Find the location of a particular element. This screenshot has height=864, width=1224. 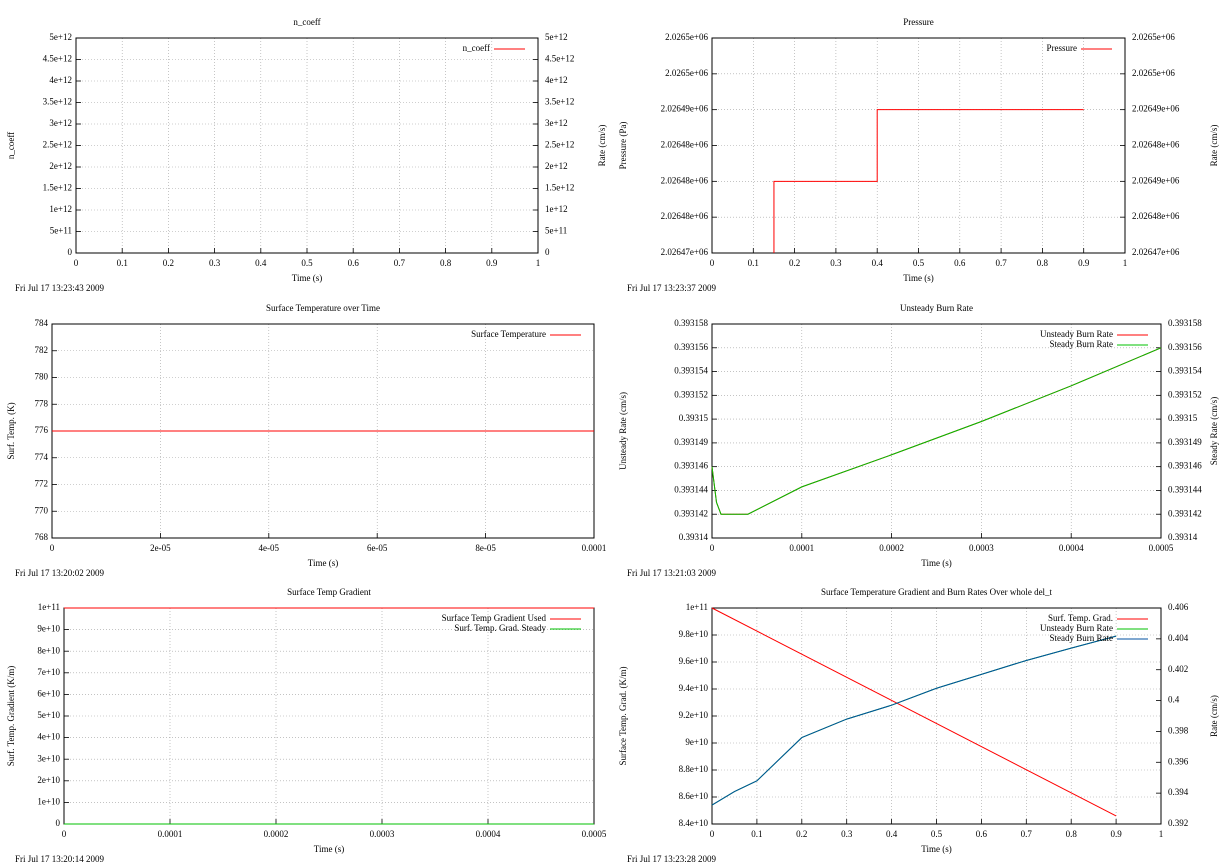

legend-label: Surface Temp Gradient Used is located at coordinates (494, 618).